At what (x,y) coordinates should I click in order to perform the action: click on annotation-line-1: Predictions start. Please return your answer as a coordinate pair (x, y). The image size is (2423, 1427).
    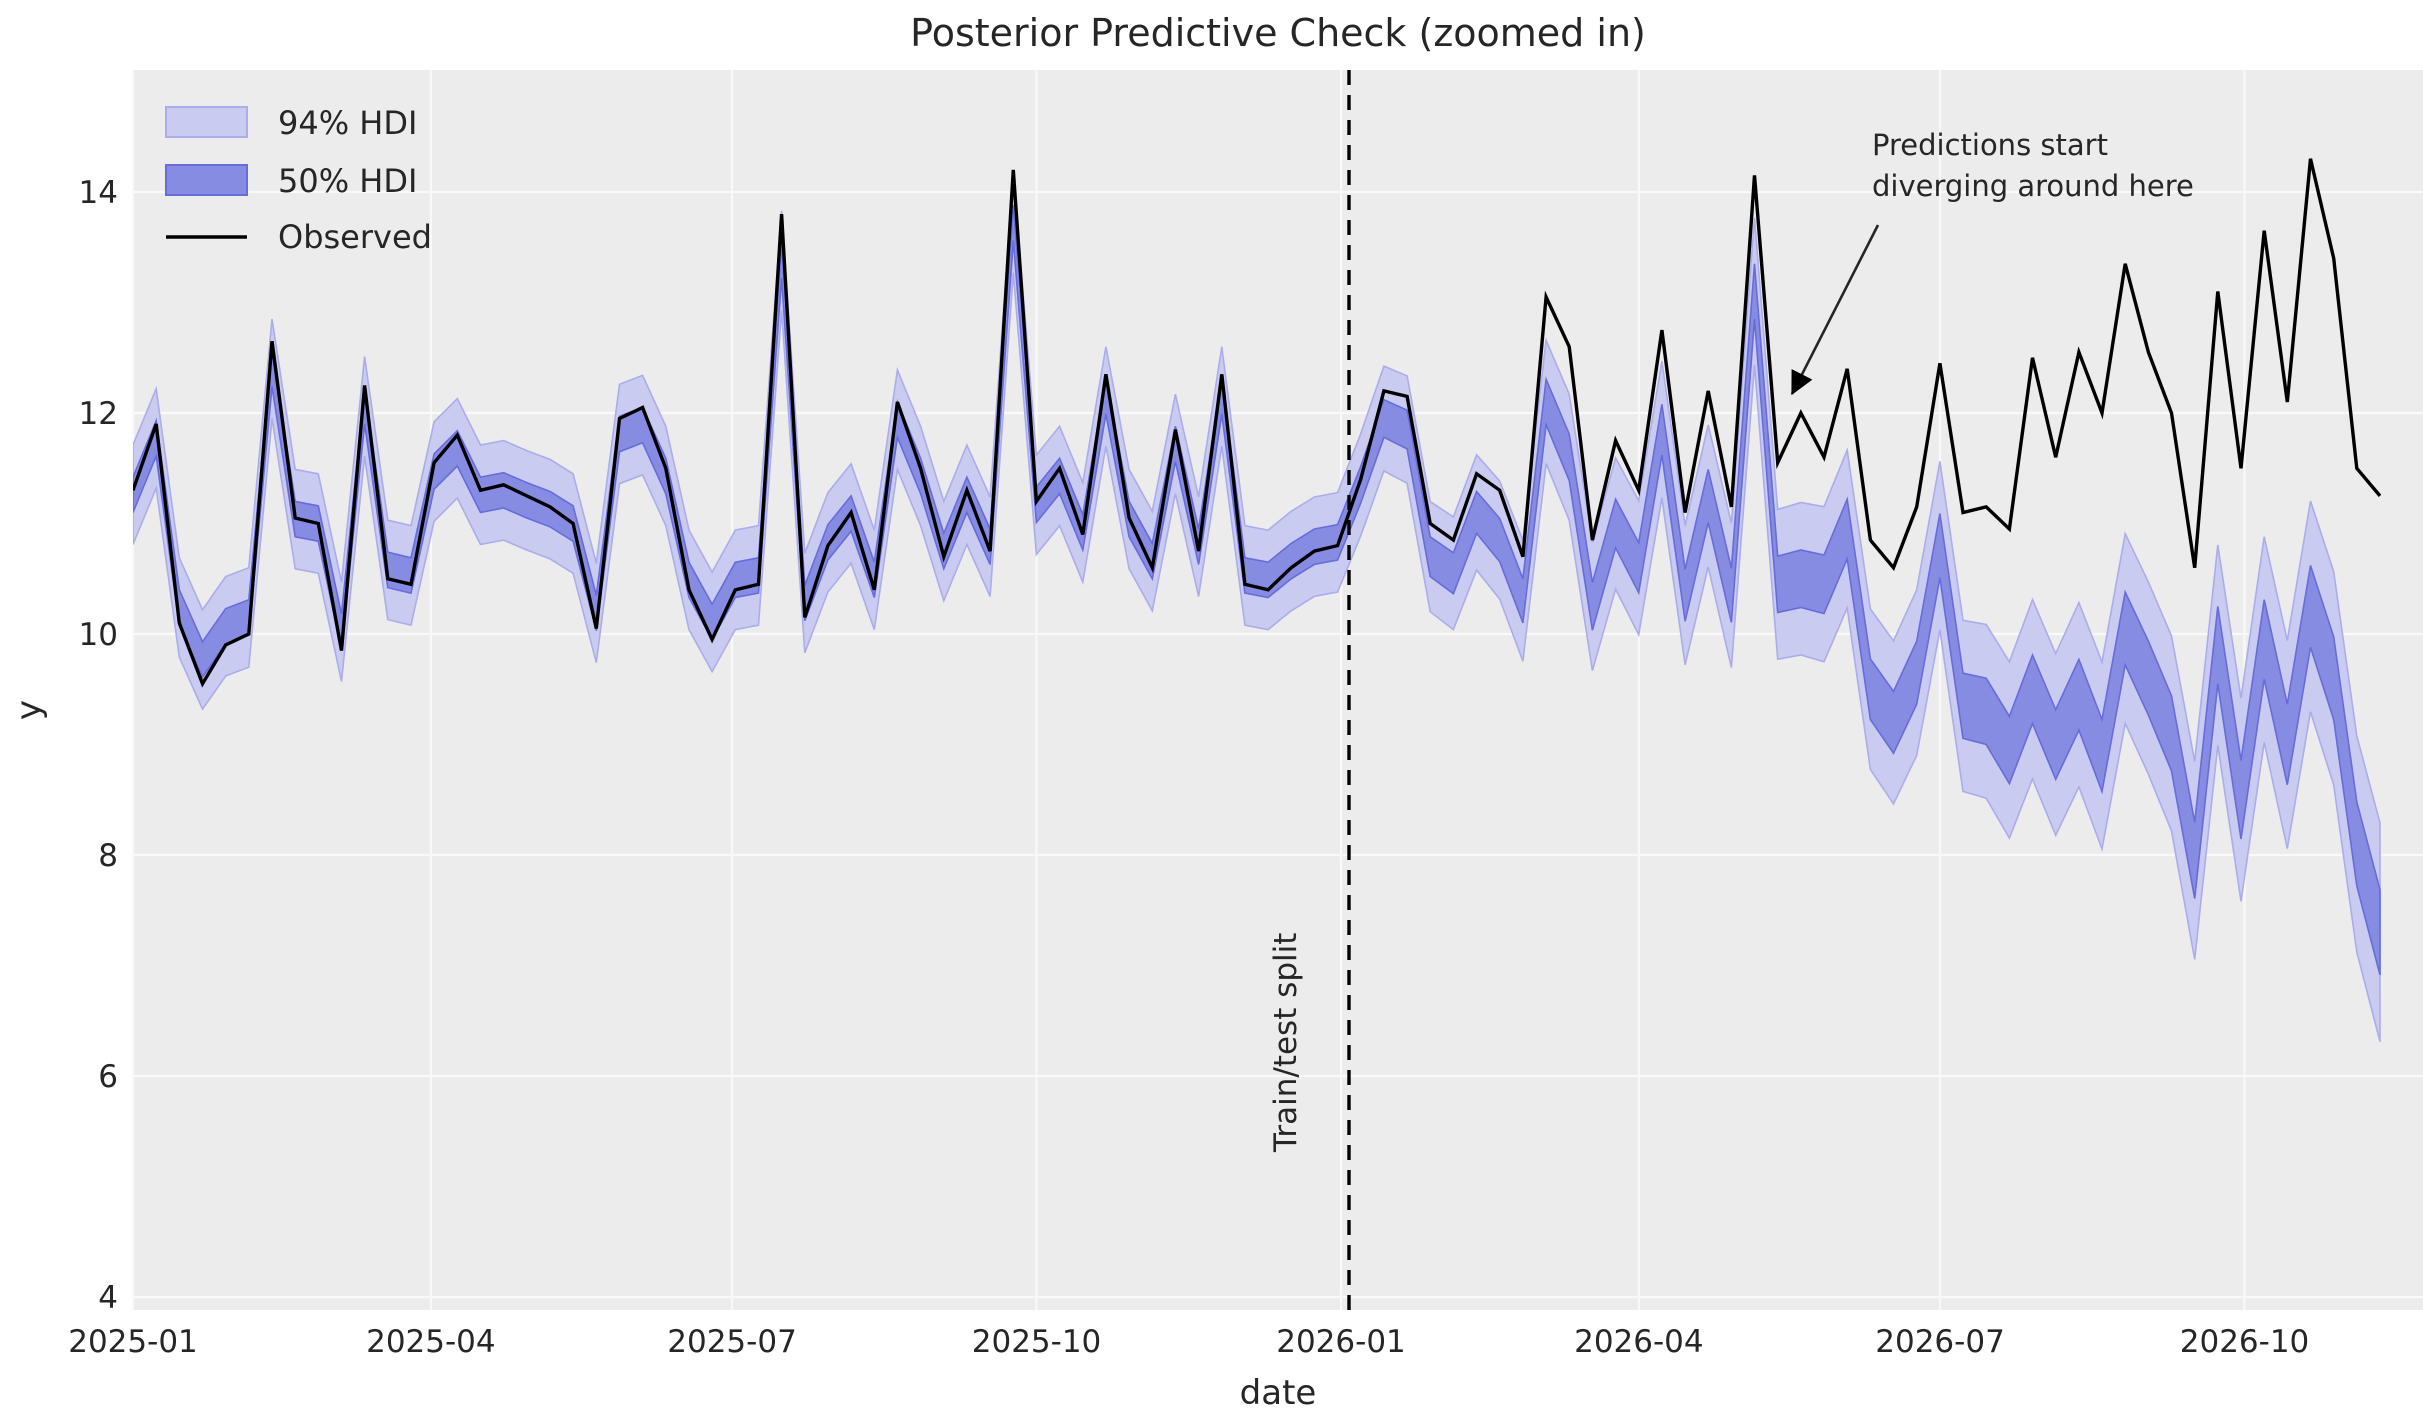
    Looking at the image, I should click on (1990, 145).